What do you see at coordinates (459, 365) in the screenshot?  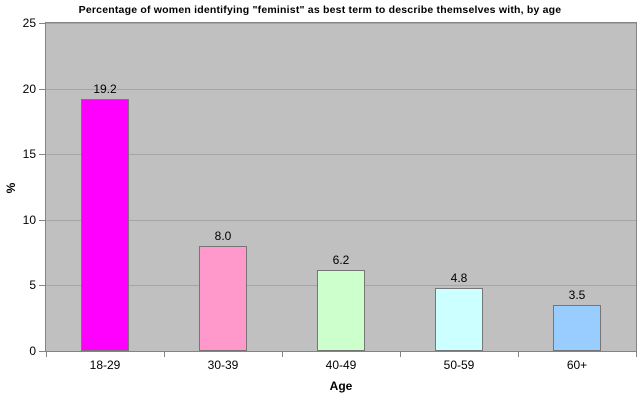 I see `category-label: 50-59` at bounding box center [459, 365].